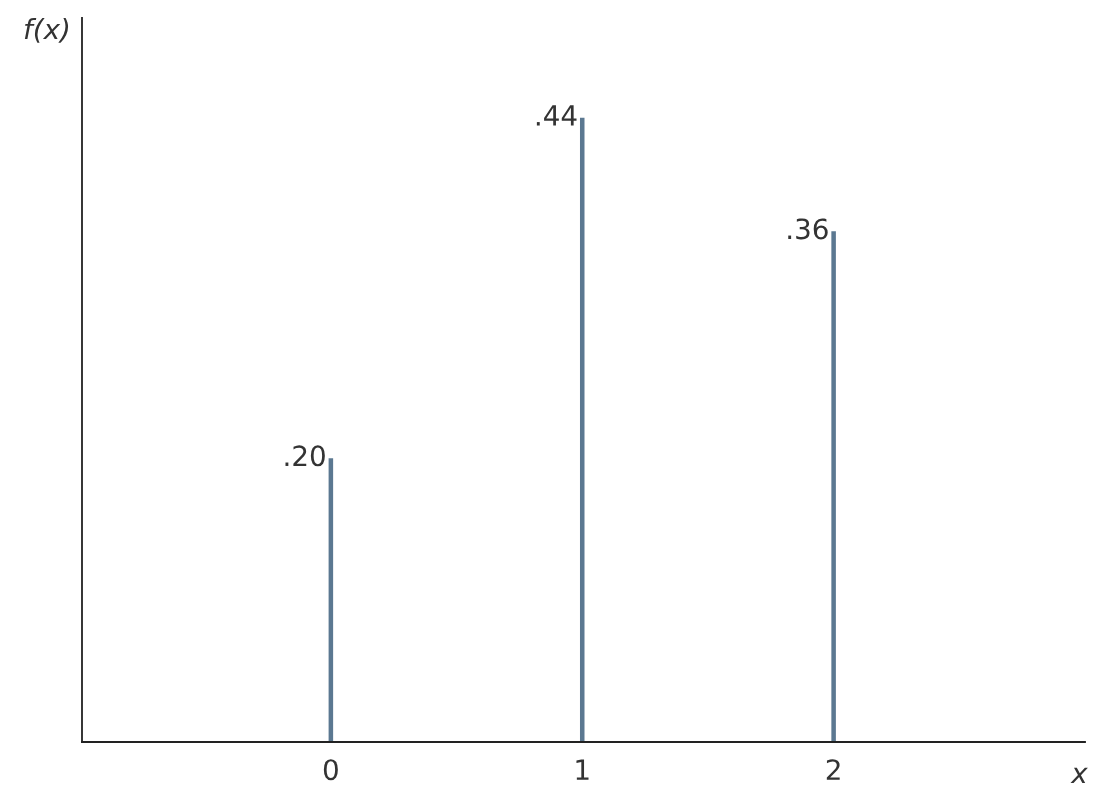 This screenshot has height=789, width=1099. What do you see at coordinates (833, 769) in the screenshot?
I see `x-tick-label: 2` at bounding box center [833, 769].